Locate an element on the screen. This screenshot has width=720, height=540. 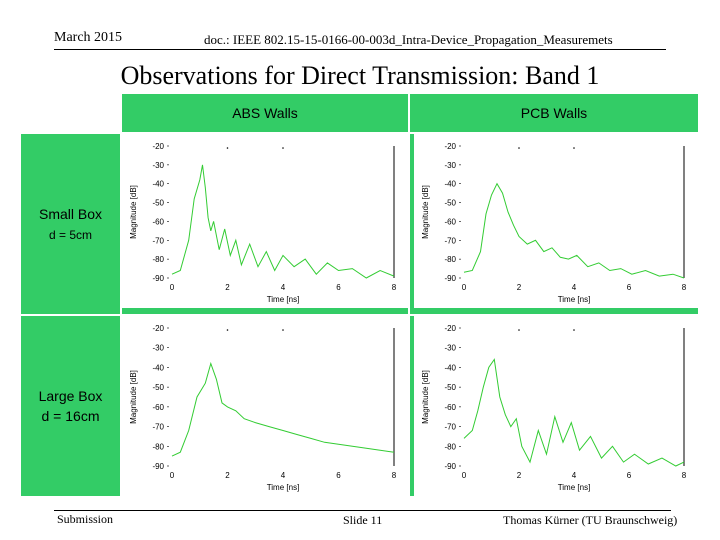
row-label: Small Box is located at coordinates (70, 214).